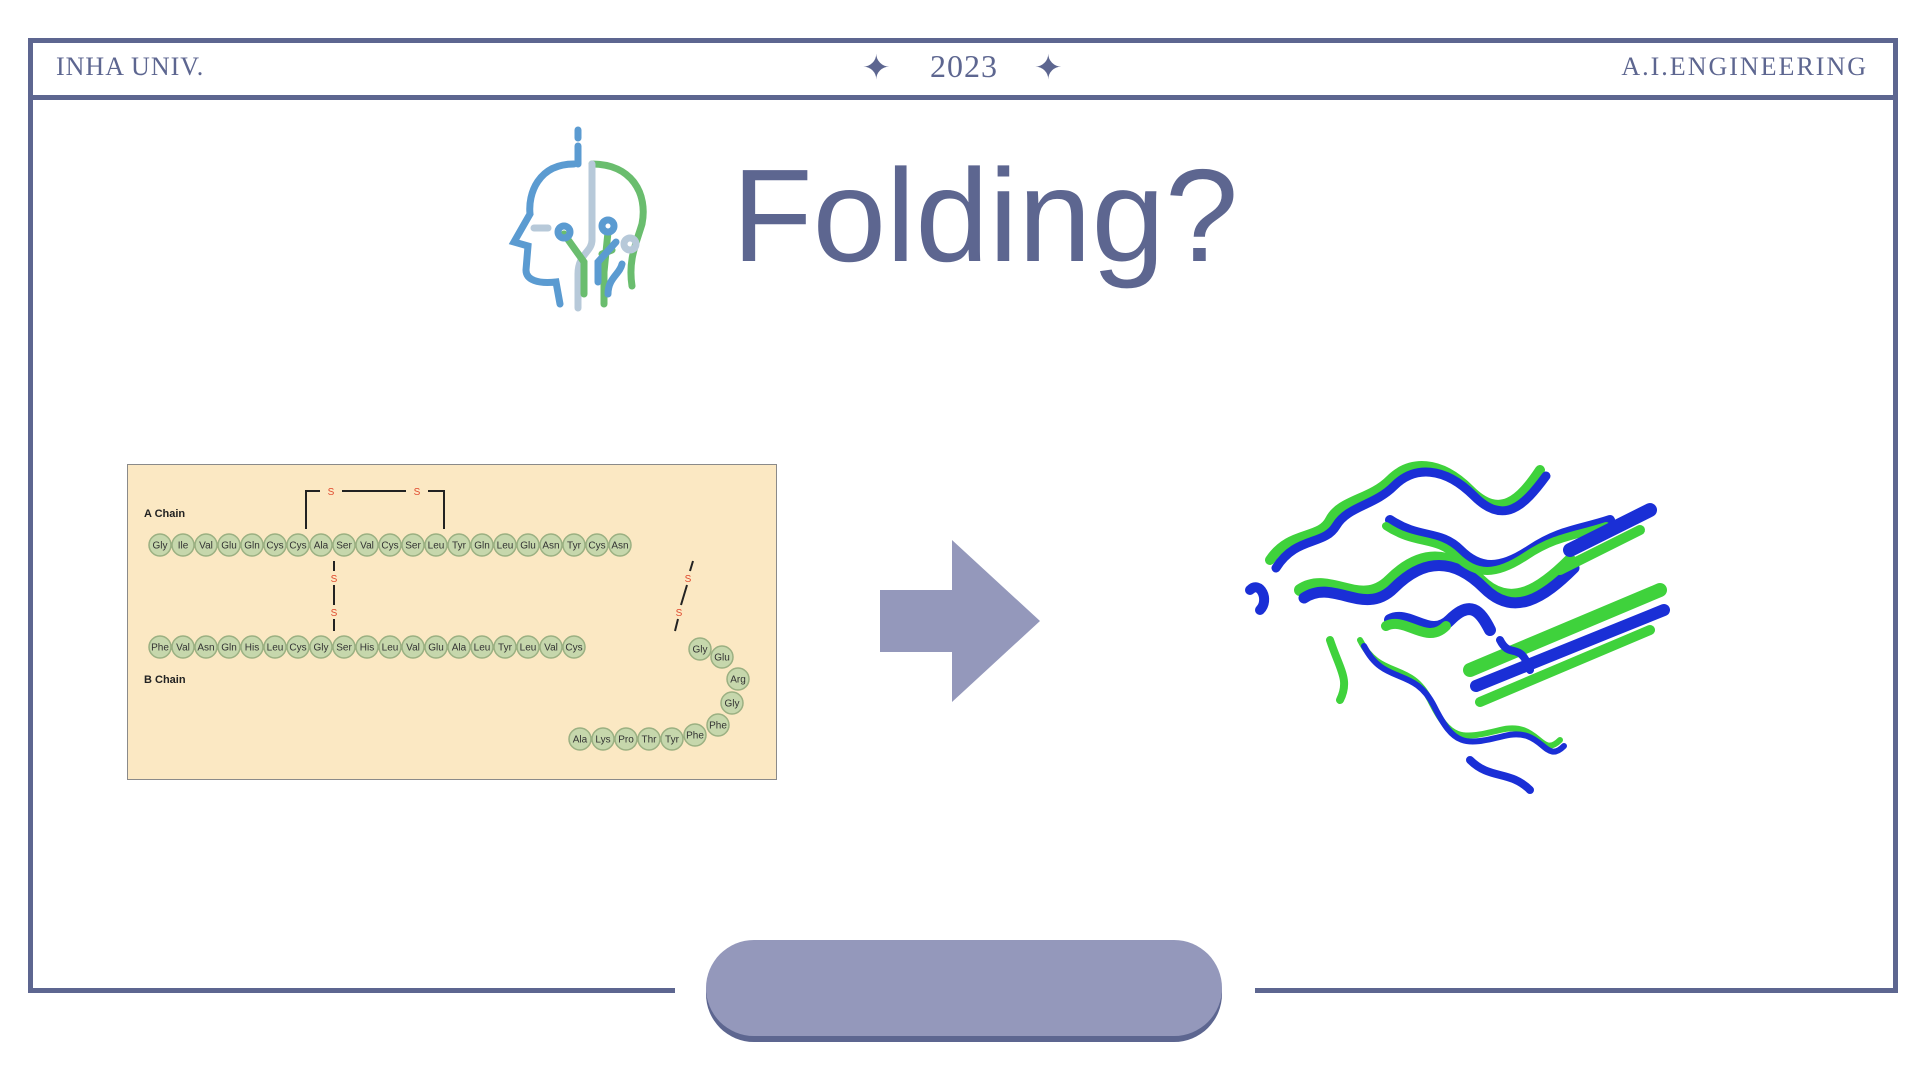 This screenshot has width=1920, height=1080. I want to click on chain-b-residue: Thr, so click(649, 739).